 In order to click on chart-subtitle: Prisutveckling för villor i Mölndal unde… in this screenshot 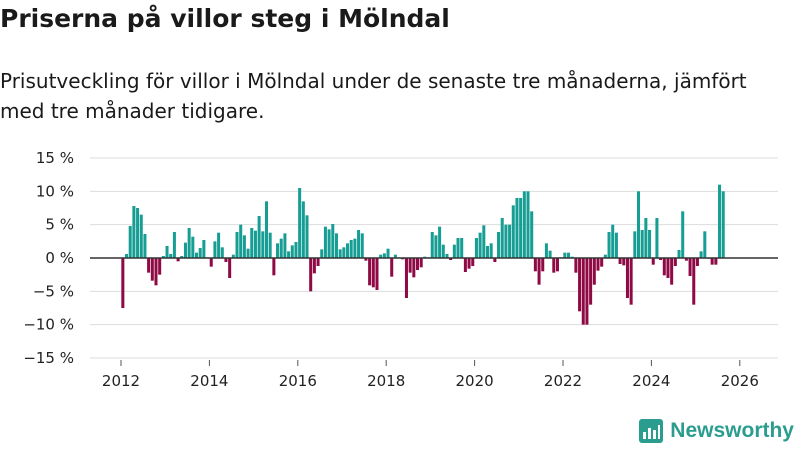, I will do `click(373, 96)`.